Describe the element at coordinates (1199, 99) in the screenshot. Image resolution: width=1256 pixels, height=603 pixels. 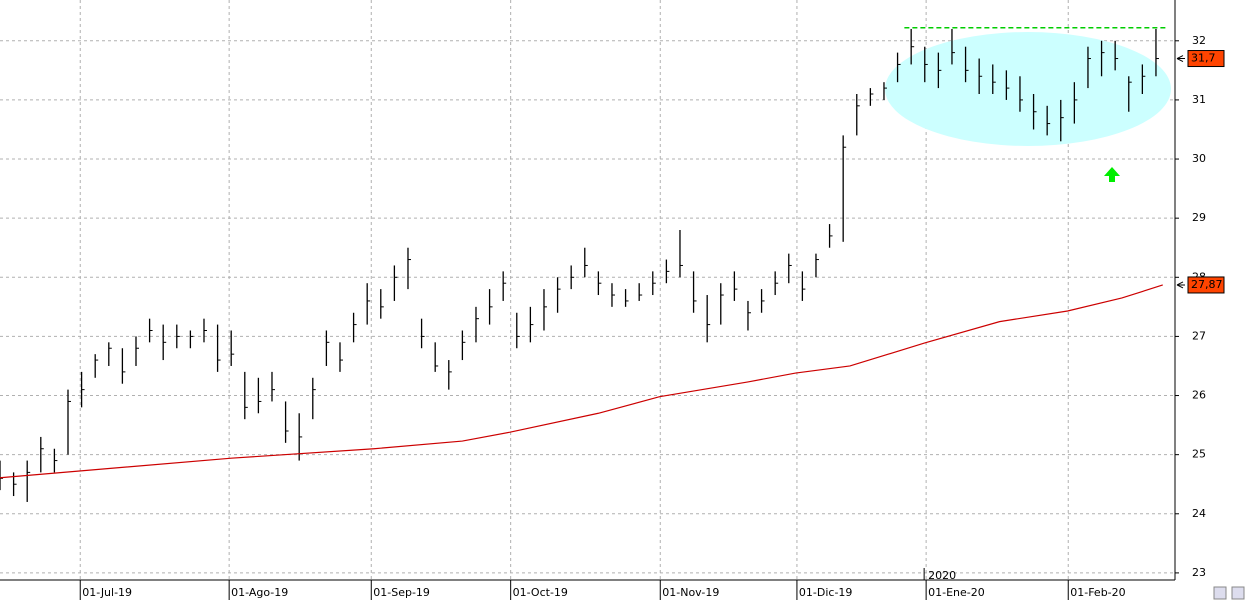
I see `y-tick-label: 31` at that location.